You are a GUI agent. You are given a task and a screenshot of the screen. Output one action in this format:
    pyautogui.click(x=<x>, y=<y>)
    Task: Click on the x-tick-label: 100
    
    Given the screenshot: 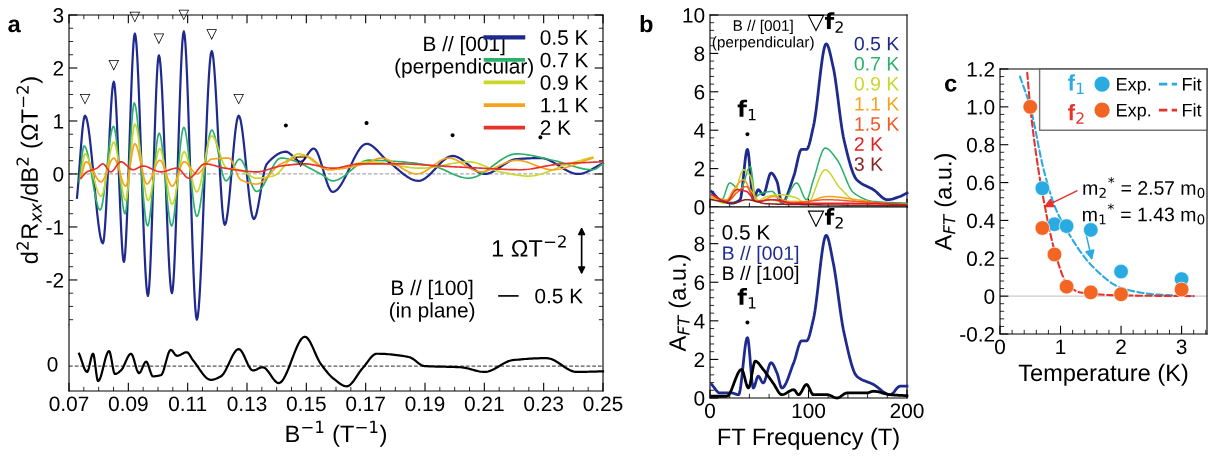 What is the action you would take?
    pyautogui.click(x=809, y=411)
    